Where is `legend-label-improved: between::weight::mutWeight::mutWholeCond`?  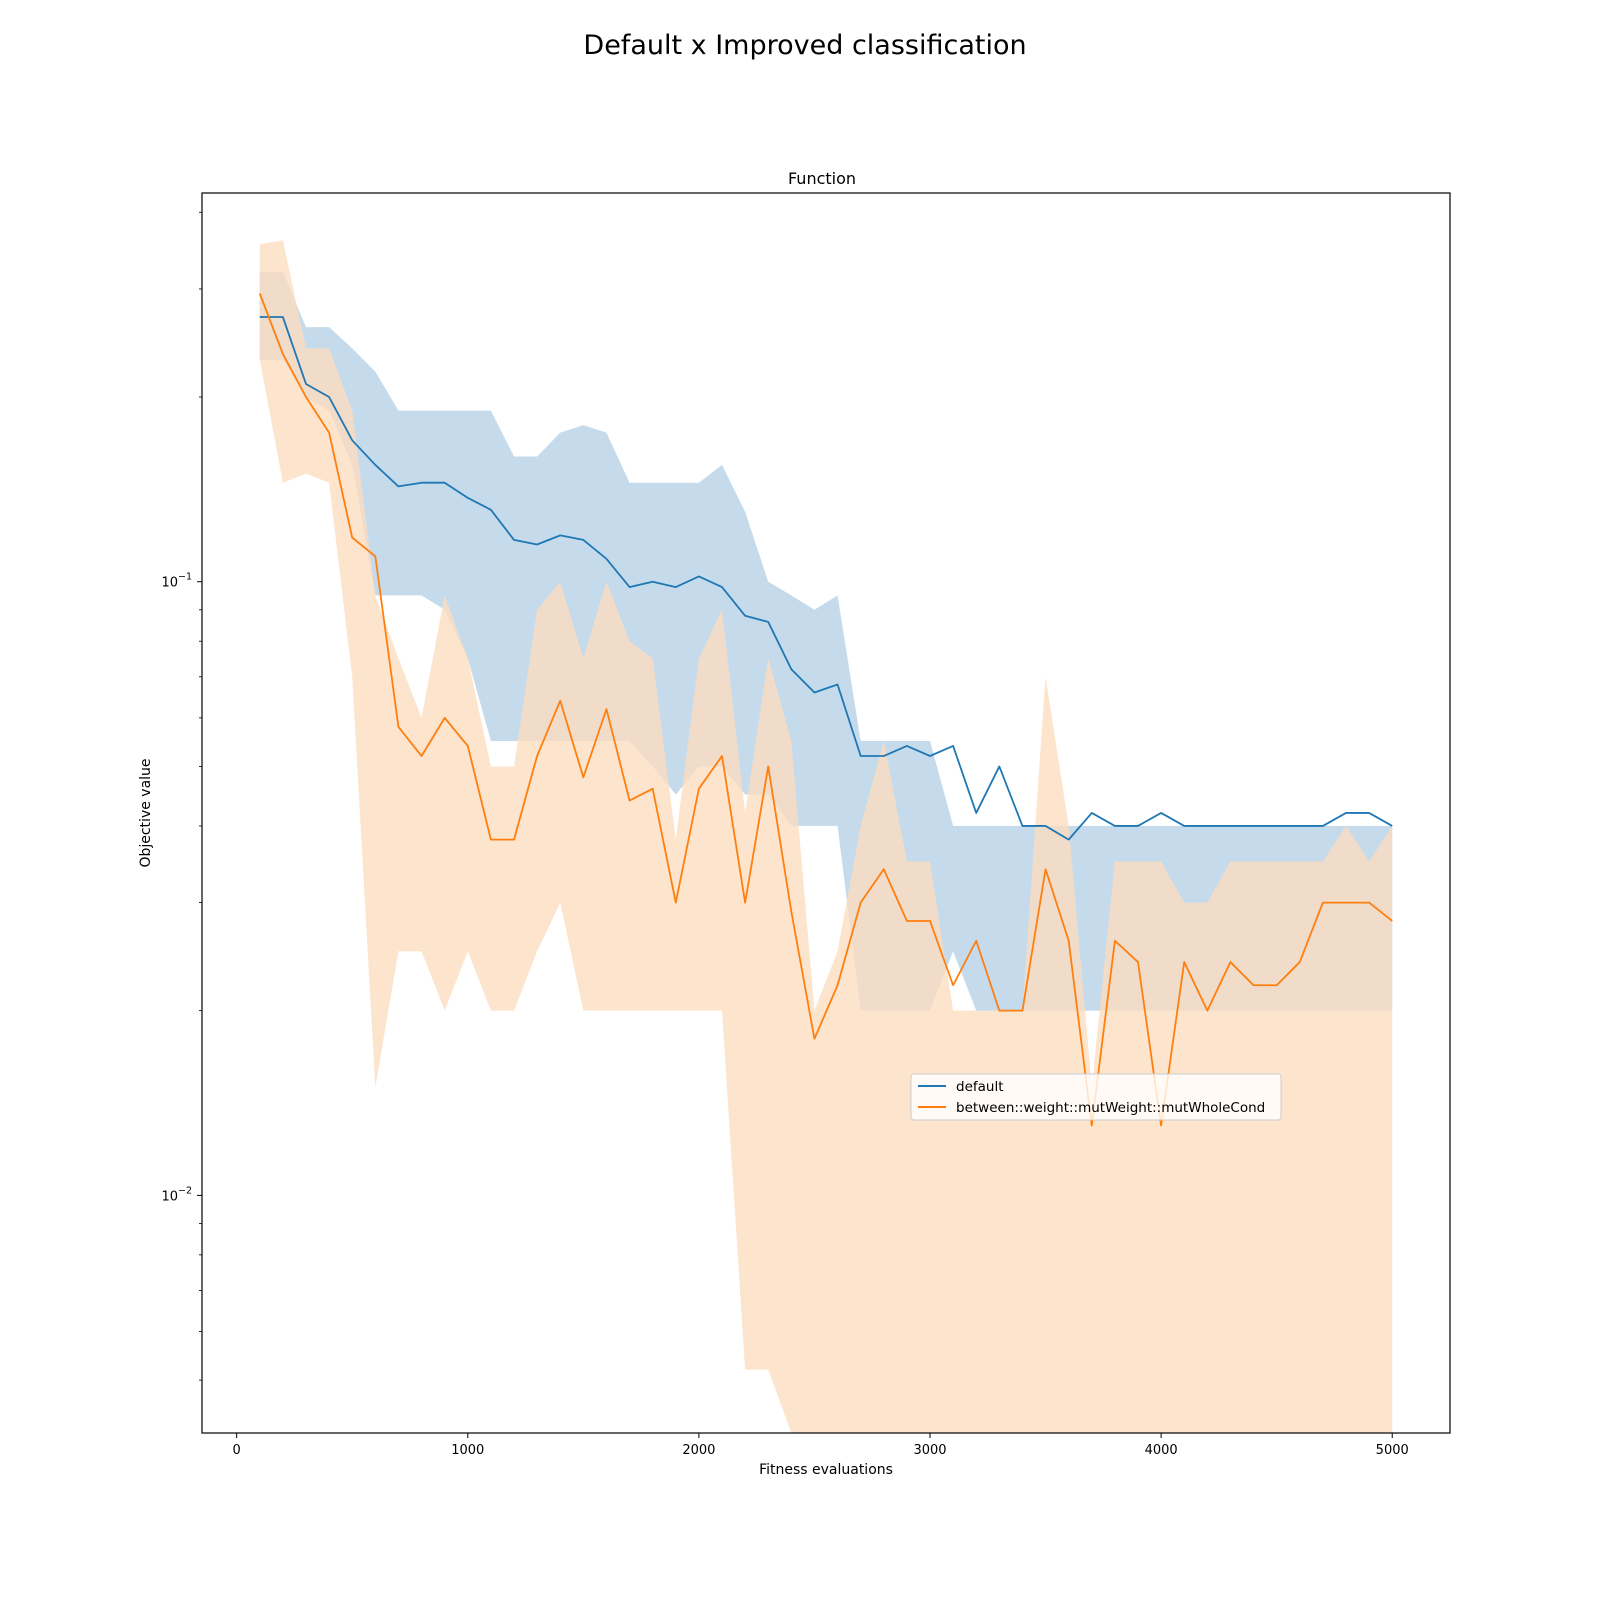 legend-label-improved: between::weight::mutWeight::mutWholeCond is located at coordinates (1110, 1108).